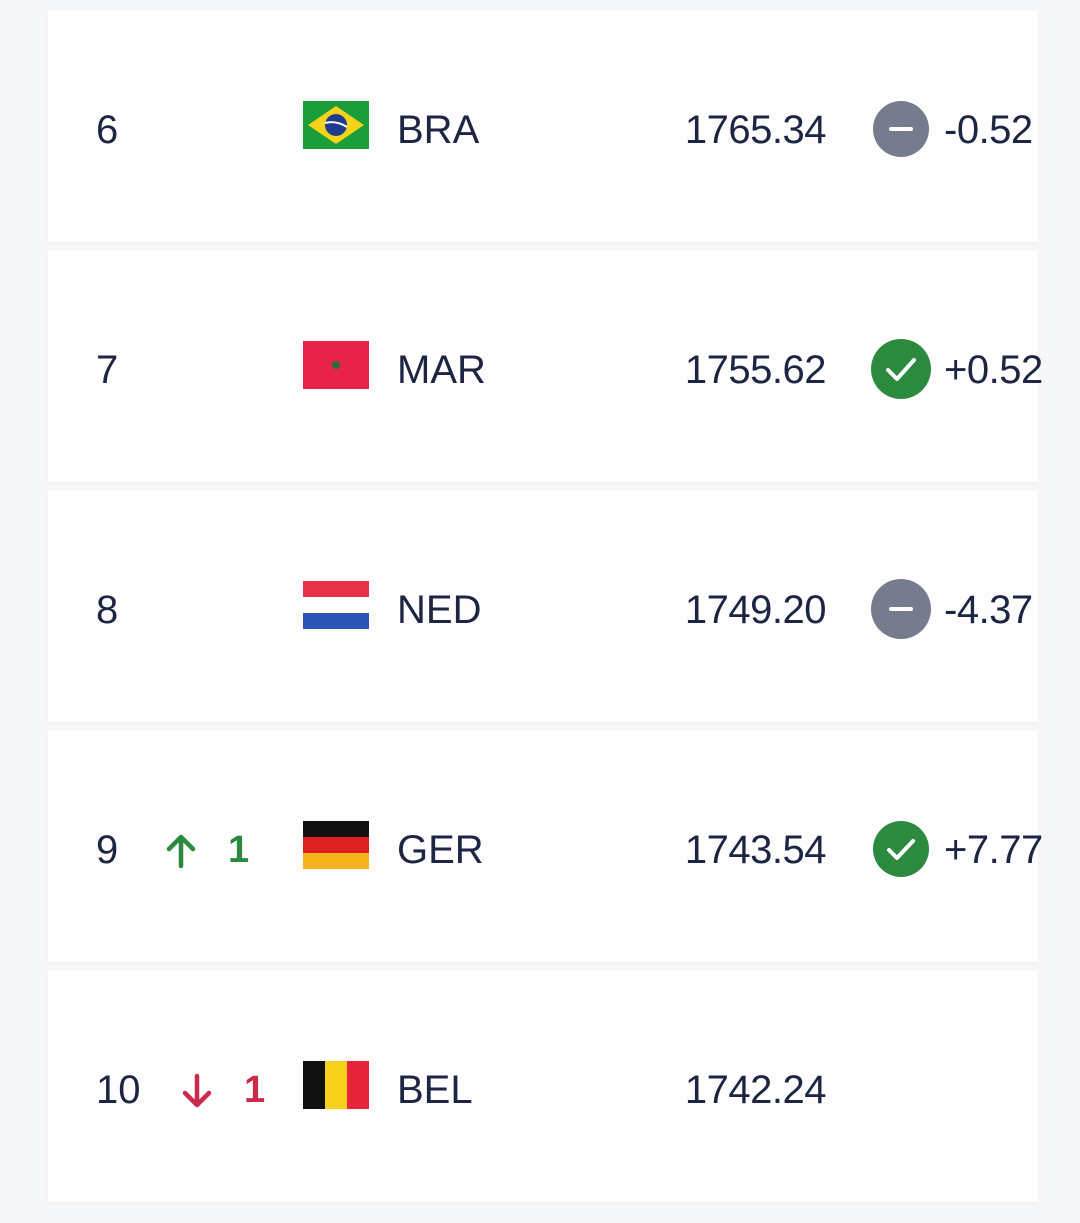  What do you see at coordinates (440, 850) in the screenshot?
I see `team-code: GER` at bounding box center [440, 850].